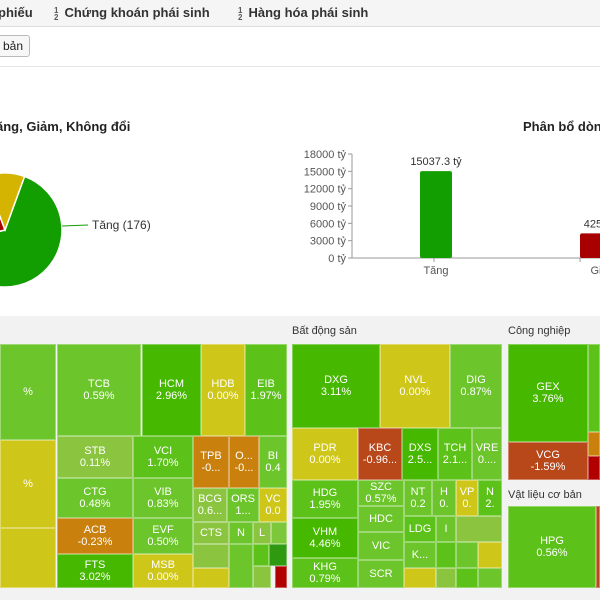 The height and width of the screenshot is (600, 600). Describe the element at coordinates (262, 533) in the screenshot. I see `tile-l: L` at that location.